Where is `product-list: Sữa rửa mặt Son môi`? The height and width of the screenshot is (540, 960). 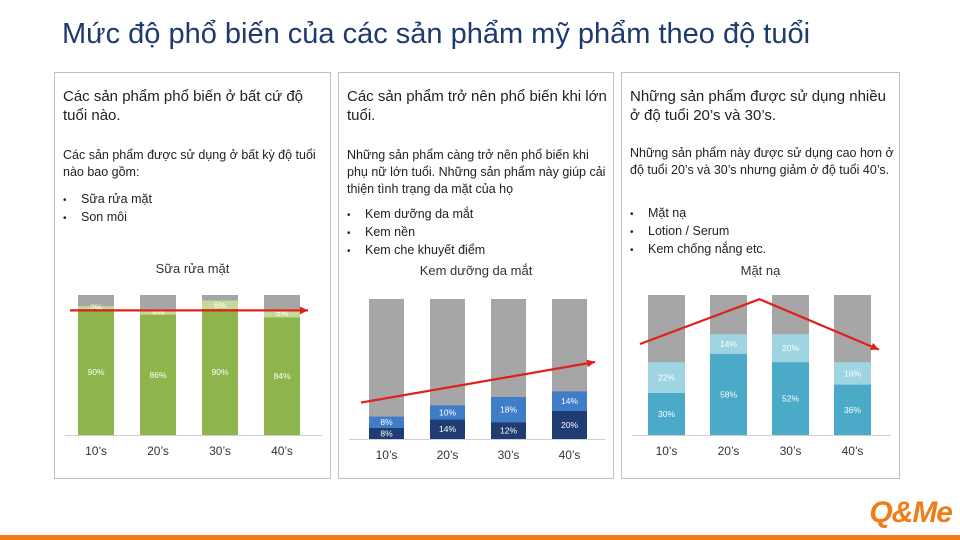
product-list: Sữa rửa mặt Son môi is located at coordinates (107, 209).